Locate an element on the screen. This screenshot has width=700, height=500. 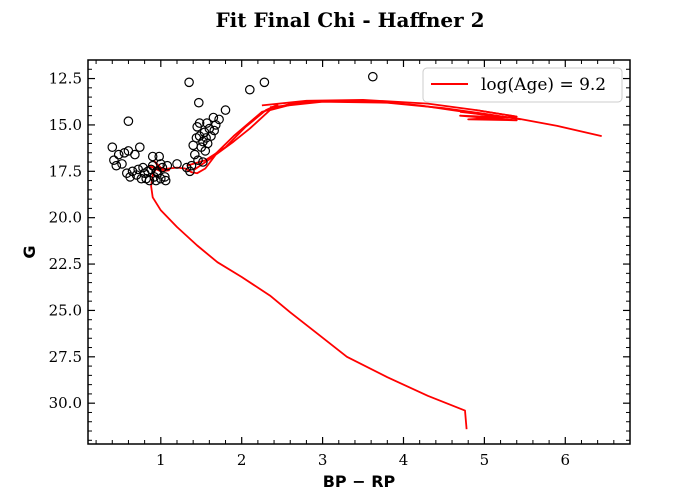
y-tick-label: 25.0 is located at coordinates (65, 310).